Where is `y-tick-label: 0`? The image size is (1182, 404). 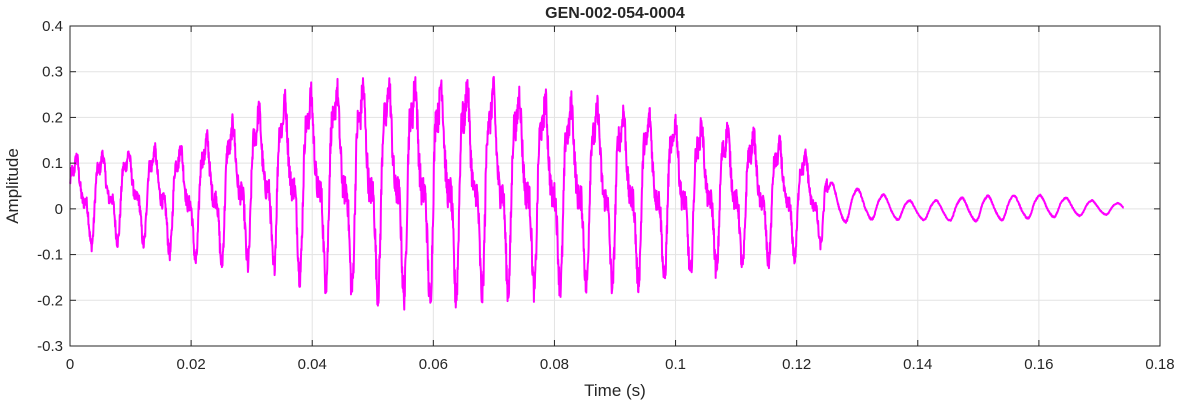 y-tick-label: 0 is located at coordinates (59, 209).